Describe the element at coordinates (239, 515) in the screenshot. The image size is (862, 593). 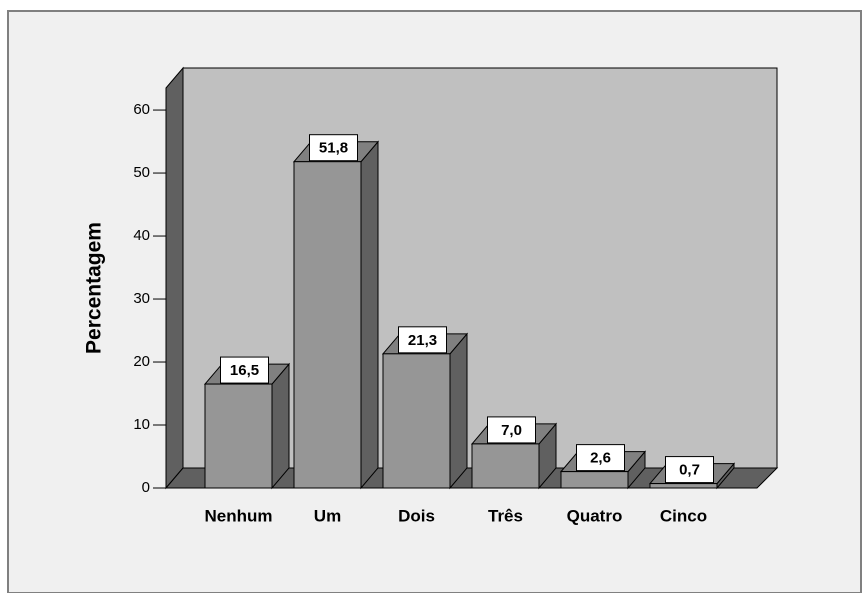
I see `x-tick-label: Nenhum` at that location.